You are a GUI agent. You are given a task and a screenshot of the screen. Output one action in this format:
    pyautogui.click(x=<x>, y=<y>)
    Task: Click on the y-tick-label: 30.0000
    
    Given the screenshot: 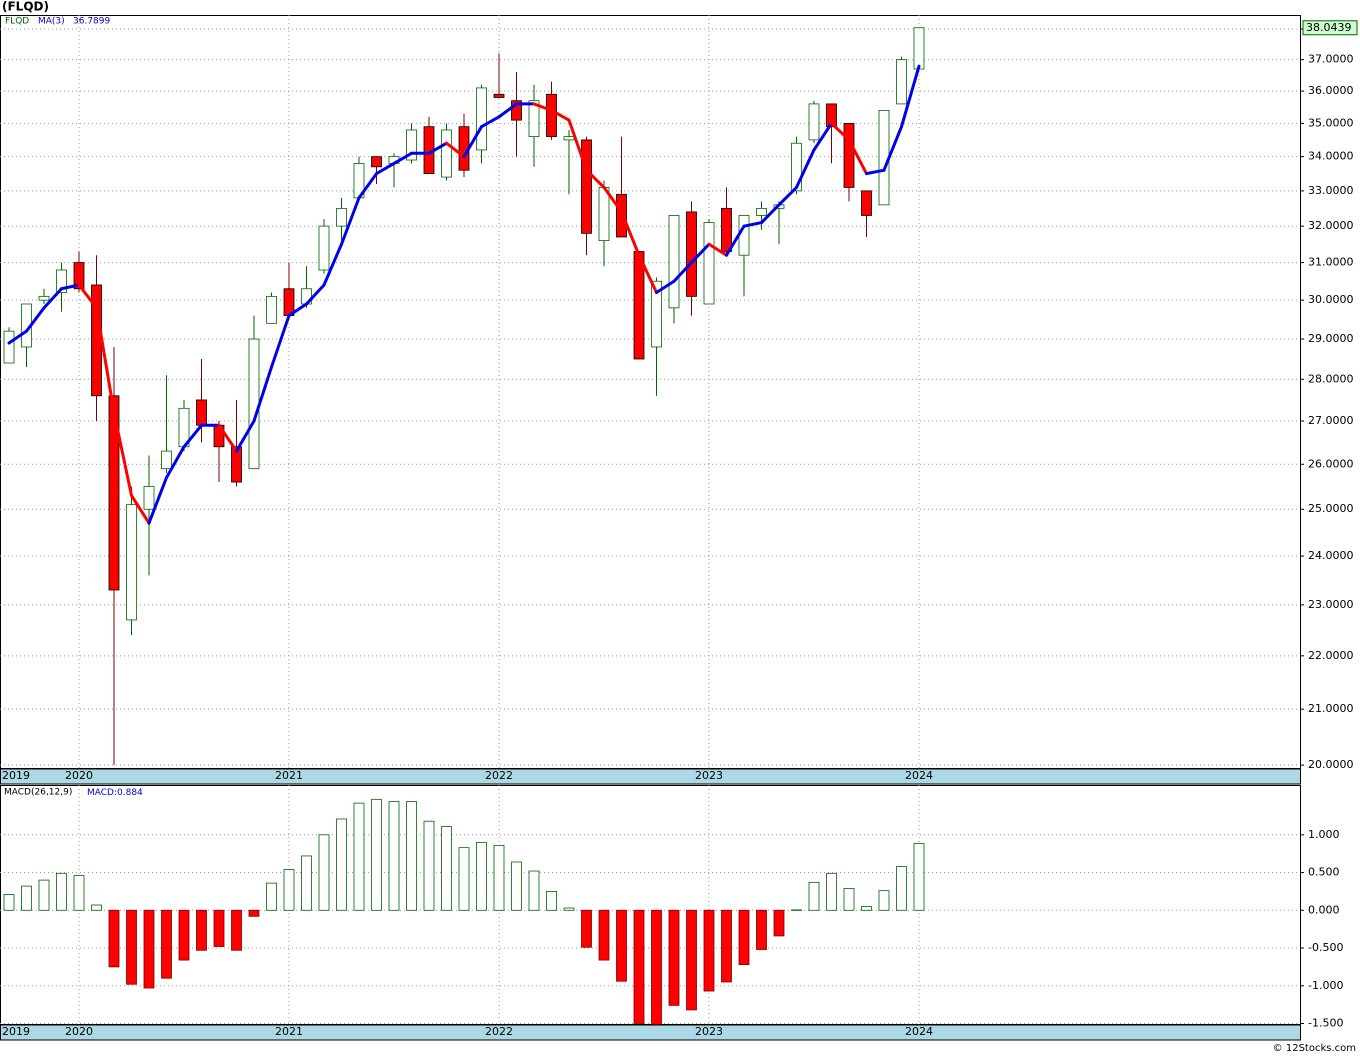 What is the action you would take?
    pyautogui.click(x=1331, y=299)
    